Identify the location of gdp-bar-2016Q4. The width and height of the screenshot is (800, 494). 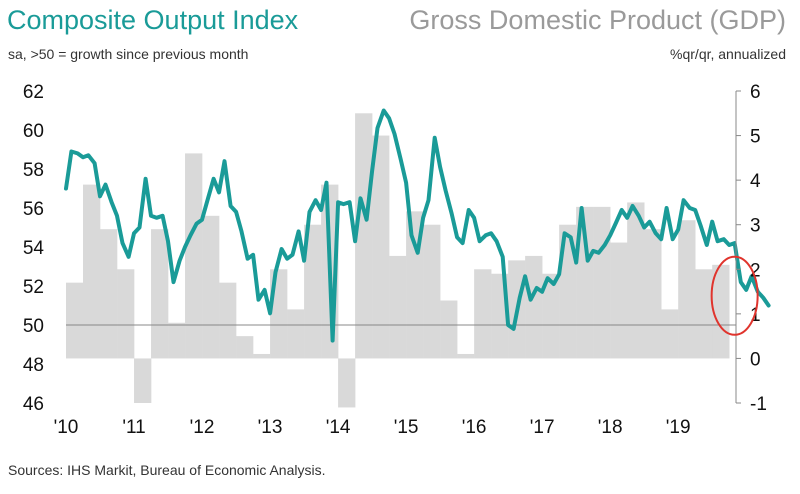
(534, 307).